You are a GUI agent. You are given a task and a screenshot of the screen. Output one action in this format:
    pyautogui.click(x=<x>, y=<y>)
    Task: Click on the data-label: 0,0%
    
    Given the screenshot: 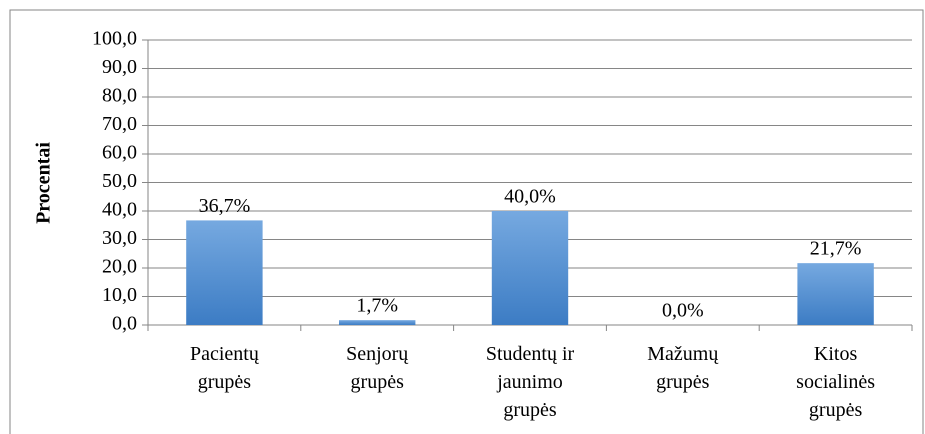 What is the action you would take?
    pyautogui.click(x=683, y=311)
    